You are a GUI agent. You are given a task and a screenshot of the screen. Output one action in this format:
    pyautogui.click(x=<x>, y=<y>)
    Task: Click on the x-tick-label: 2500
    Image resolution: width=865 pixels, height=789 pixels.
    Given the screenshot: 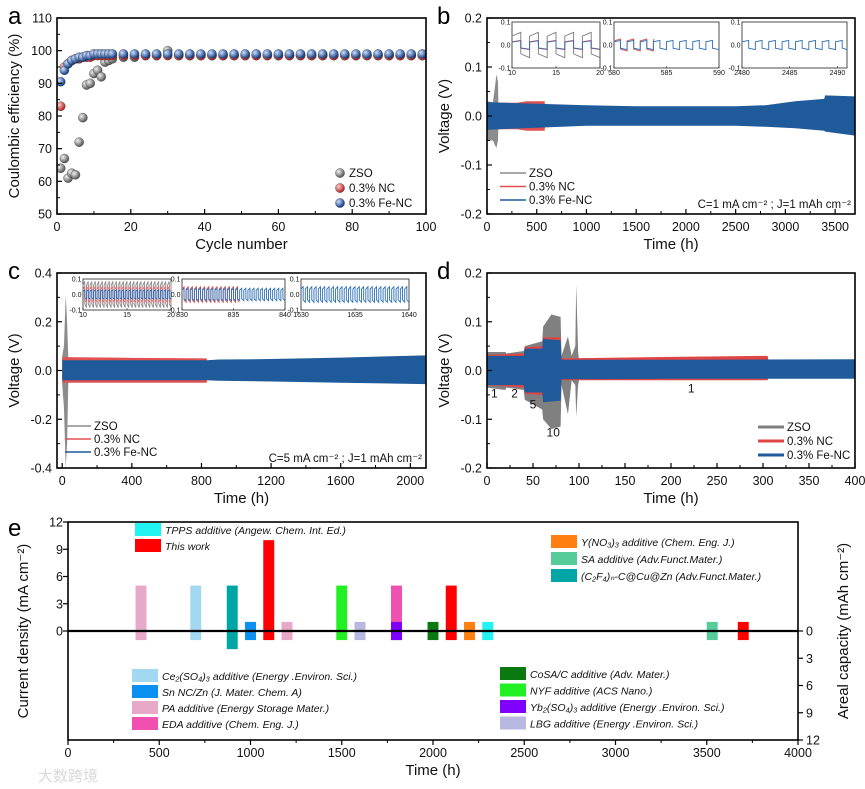 What is the action you would take?
    pyautogui.click(x=736, y=227)
    